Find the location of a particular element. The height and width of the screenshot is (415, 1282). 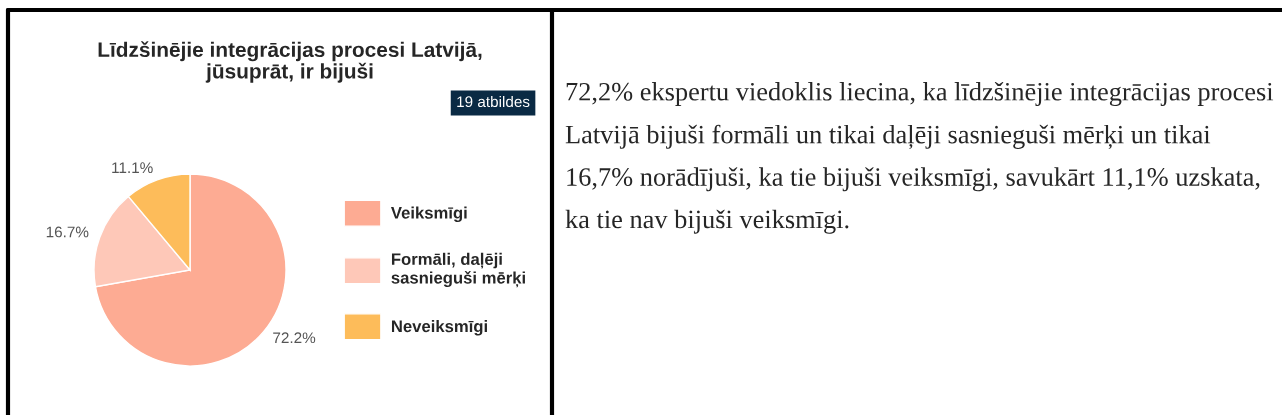

data-label: 16.7% is located at coordinates (67, 232).